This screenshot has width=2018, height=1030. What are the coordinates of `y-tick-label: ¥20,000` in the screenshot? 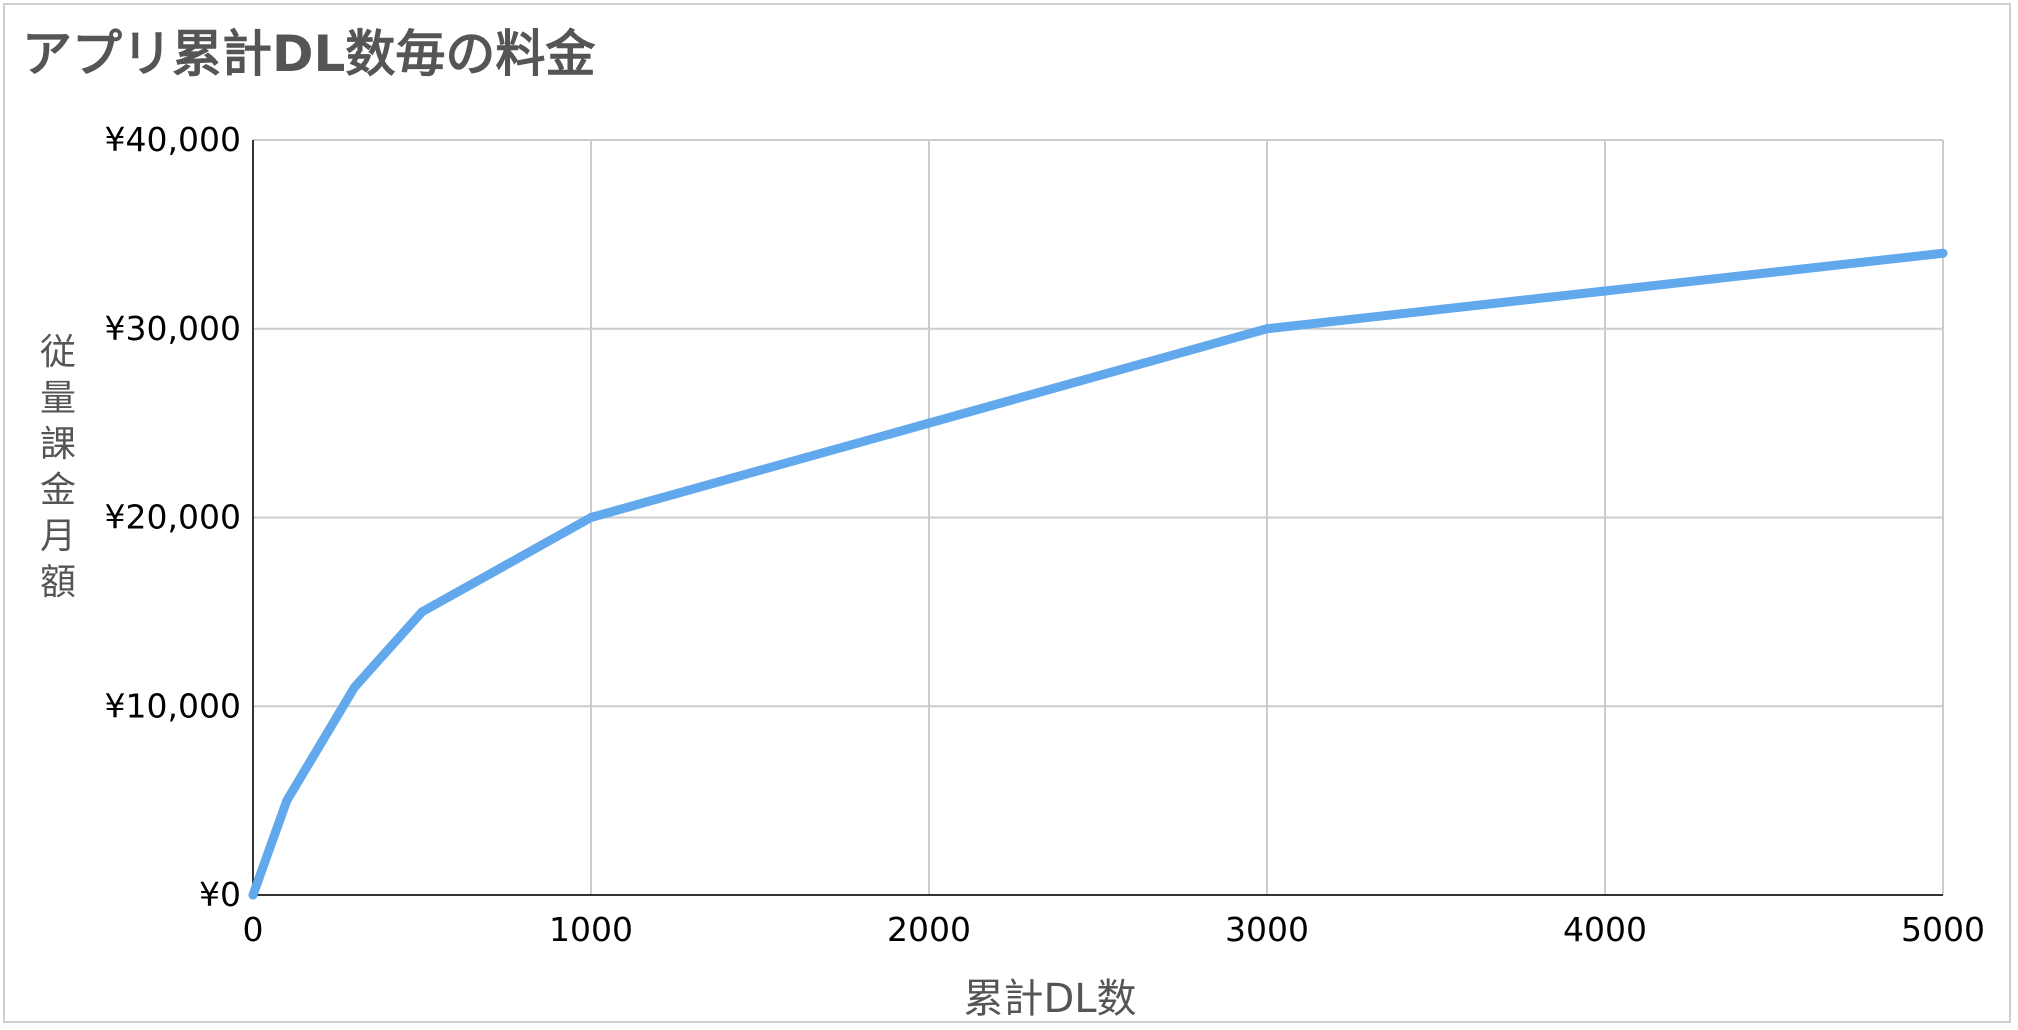 It's located at (173, 517).